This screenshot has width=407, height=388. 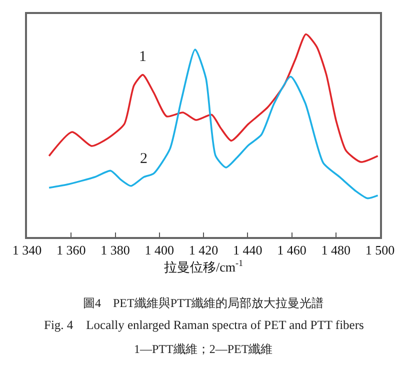 I want to click on text: 1—PTT纖維；2—PET纖維, so click(x=203, y=349).